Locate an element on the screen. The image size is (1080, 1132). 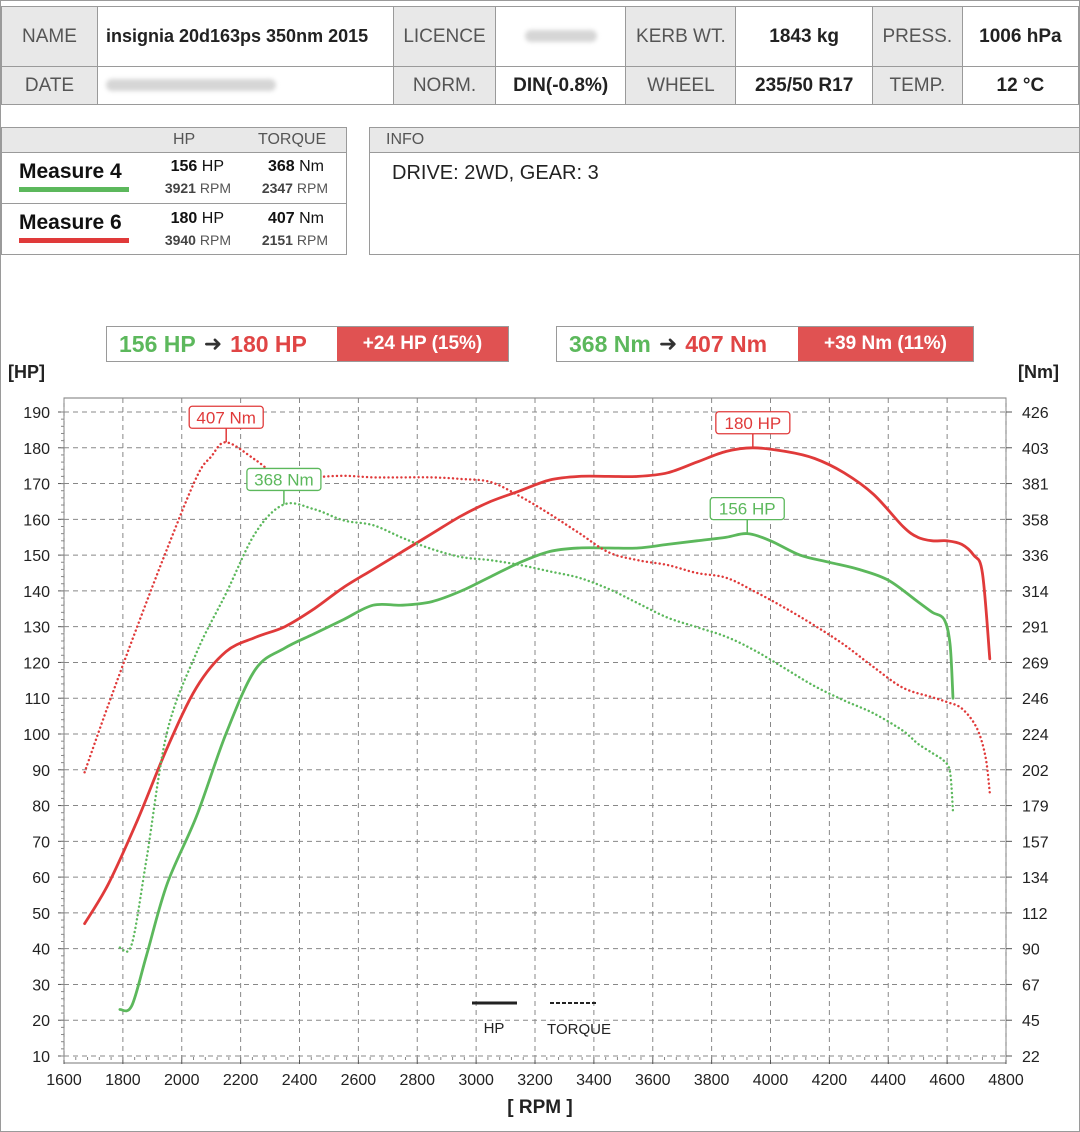
y-left-tick-label: 70 is located at coordinates (41, 842).